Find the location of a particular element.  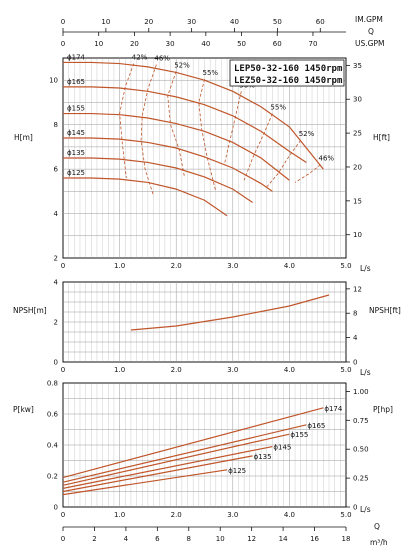

y-tick-label: 0.8 is located at coordinates (52, 384).